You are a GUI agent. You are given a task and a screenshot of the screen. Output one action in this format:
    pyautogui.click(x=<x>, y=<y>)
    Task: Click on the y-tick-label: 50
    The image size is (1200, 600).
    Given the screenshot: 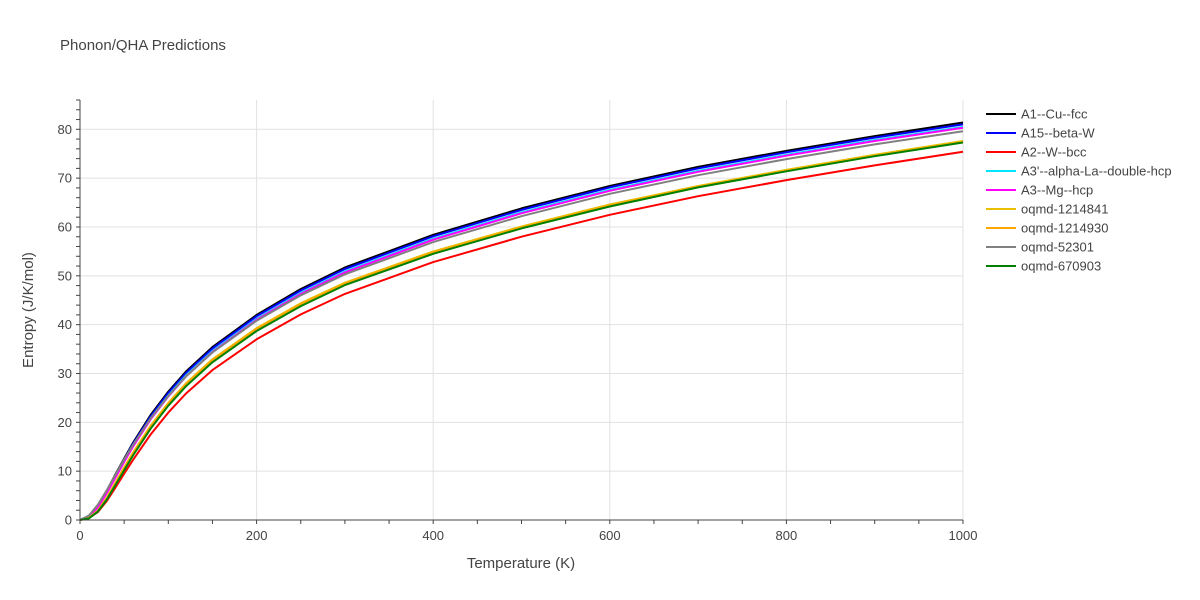 What is the action you would take?
    pyautogui.click(x=65, y=275)
    